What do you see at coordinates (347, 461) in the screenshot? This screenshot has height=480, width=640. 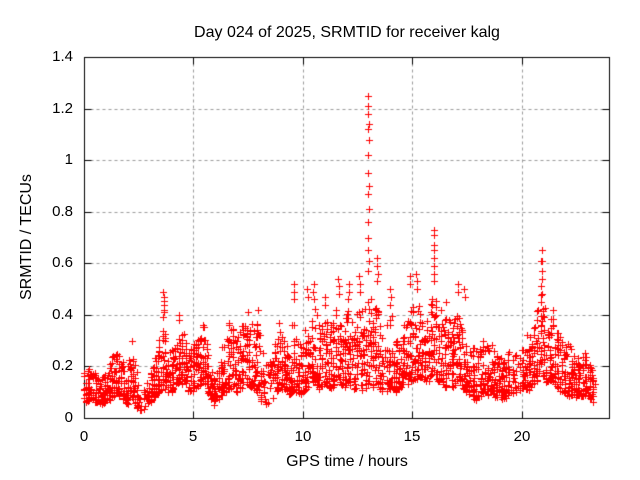 I see `x-axis-label: GPS time / hours` at bounding box center [347, 461].